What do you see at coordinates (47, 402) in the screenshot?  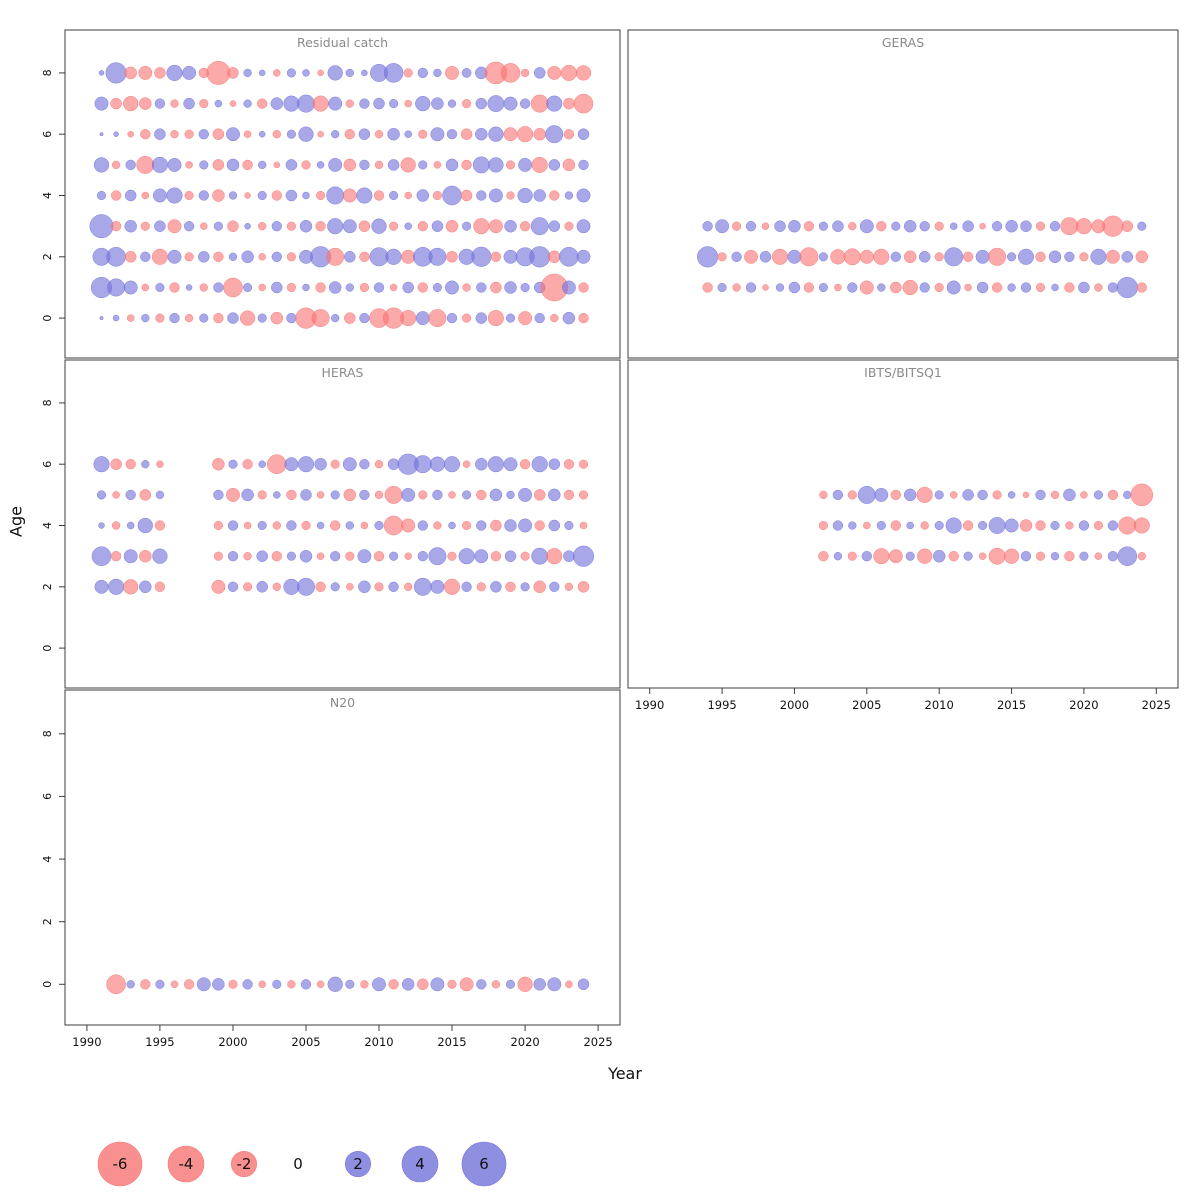 I see `y-tick-label: 8` at bounding box center [47, 402].